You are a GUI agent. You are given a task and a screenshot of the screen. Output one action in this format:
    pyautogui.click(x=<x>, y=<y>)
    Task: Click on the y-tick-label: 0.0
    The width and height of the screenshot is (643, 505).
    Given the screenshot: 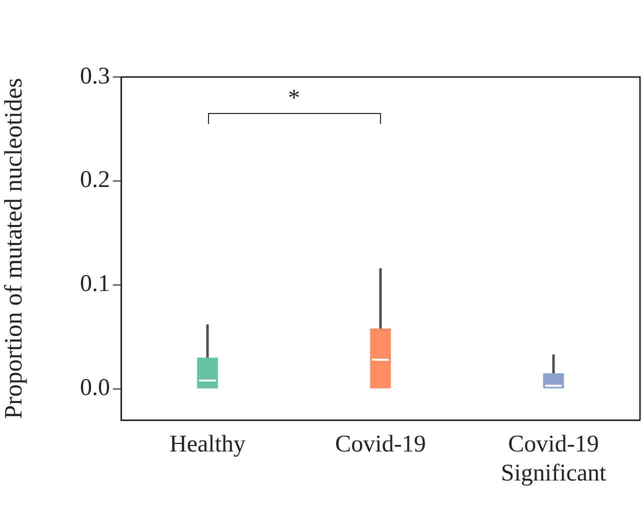 What is the action you would take?
    pyautogui.click(x=95, y=388)
    